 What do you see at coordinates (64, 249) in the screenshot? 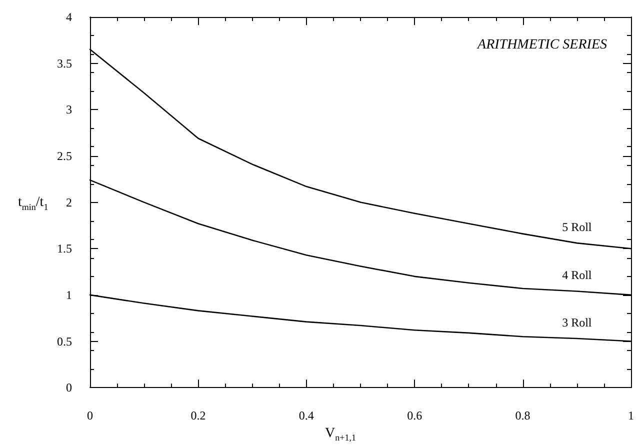
I see `y-tick-label: 1.5` at bounding box center [64, 249].